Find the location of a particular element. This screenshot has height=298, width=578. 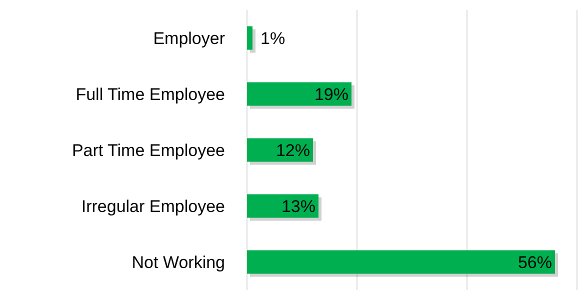

y-tick-label: Employer is located at coordinates (189, 38).